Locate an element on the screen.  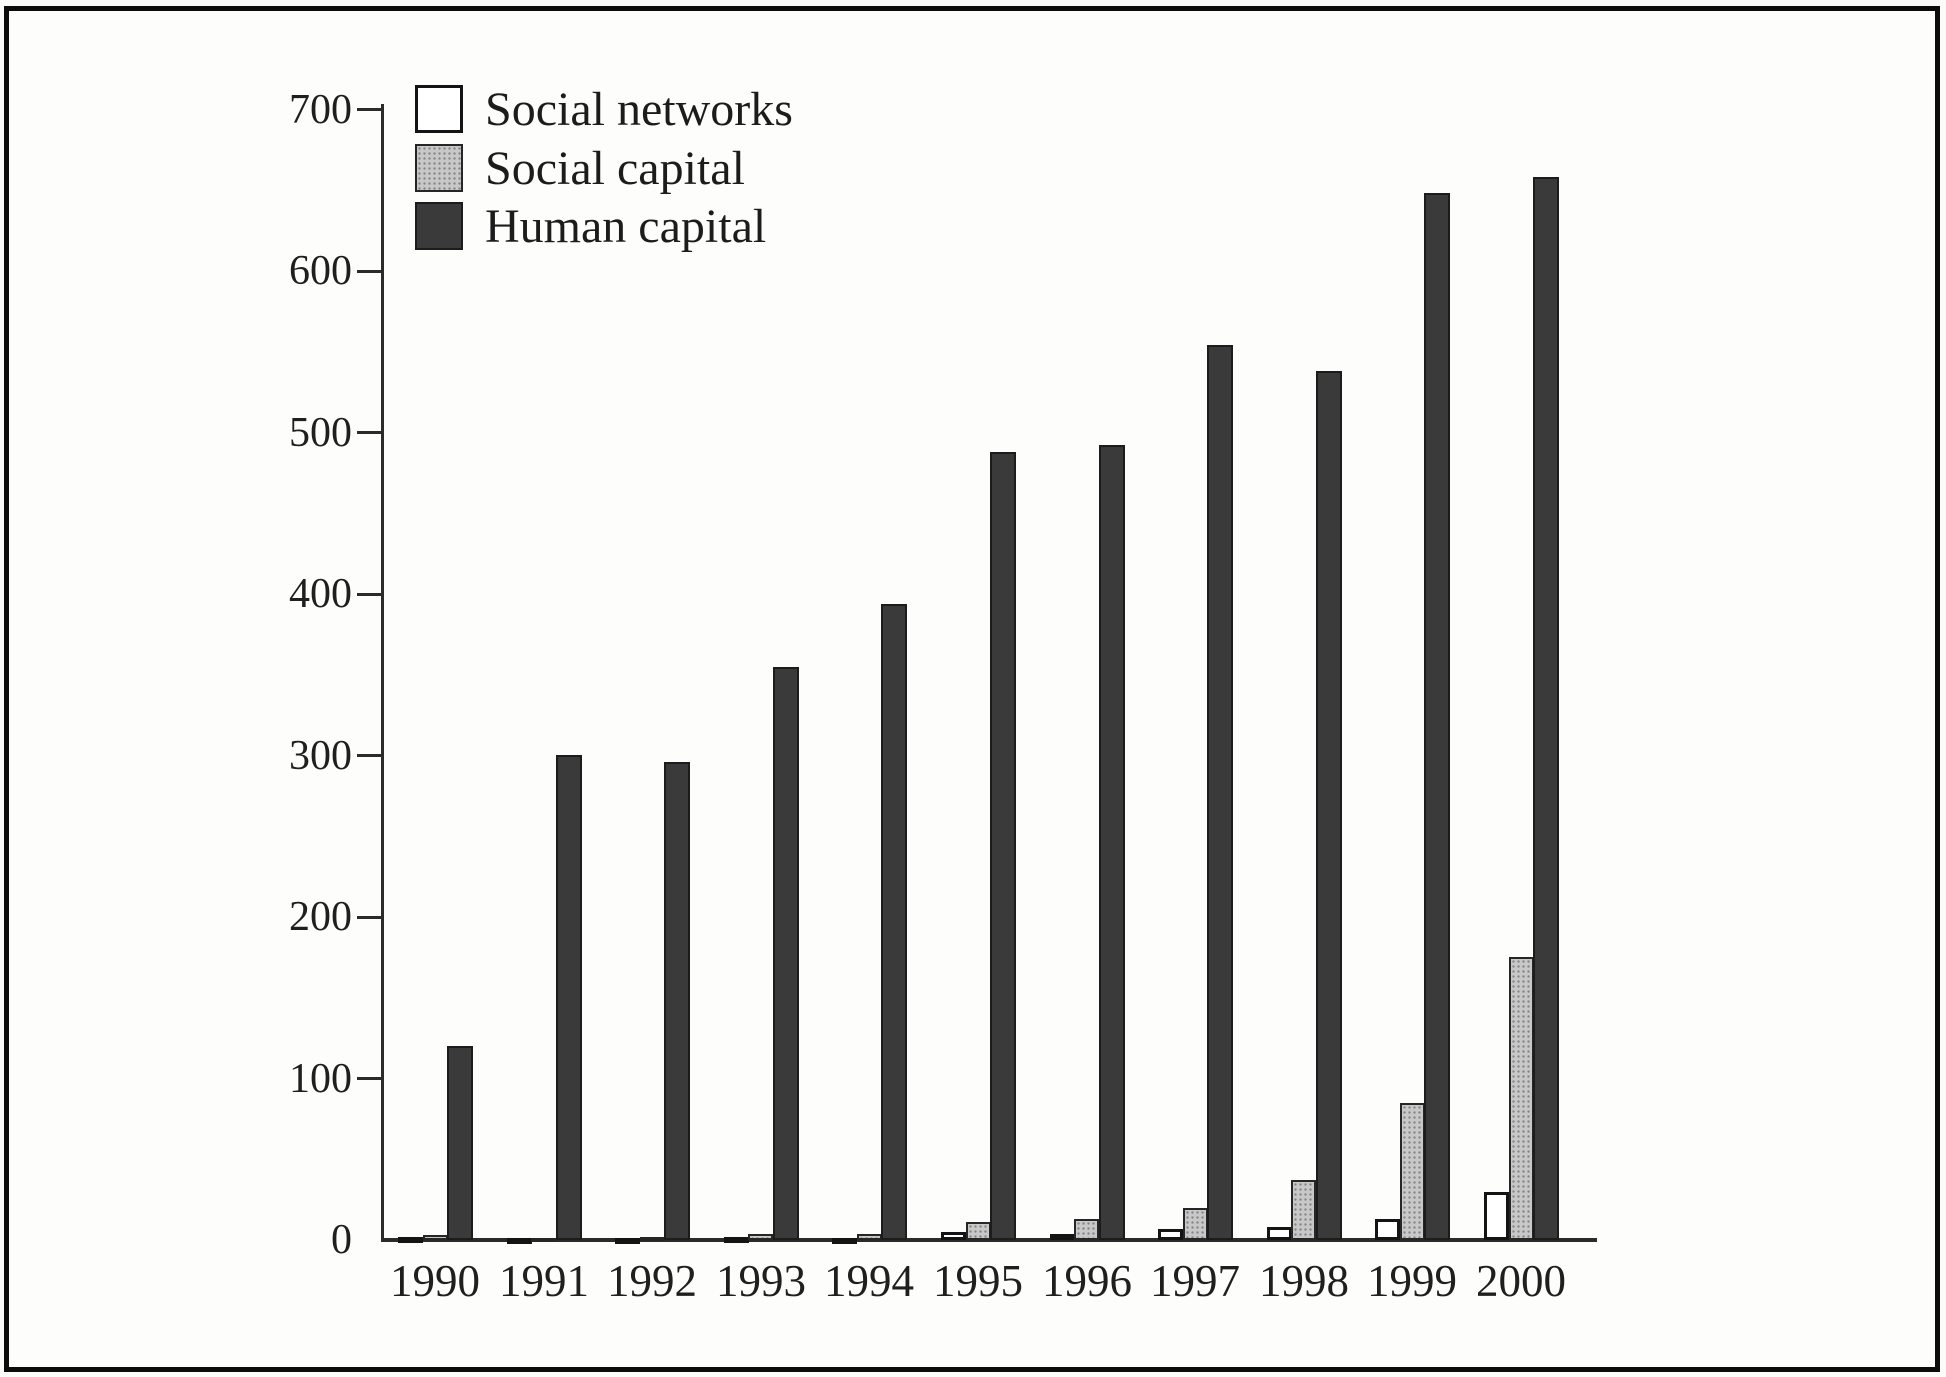
bar-social-networks-1993 is located at coordinates (736, 1240).